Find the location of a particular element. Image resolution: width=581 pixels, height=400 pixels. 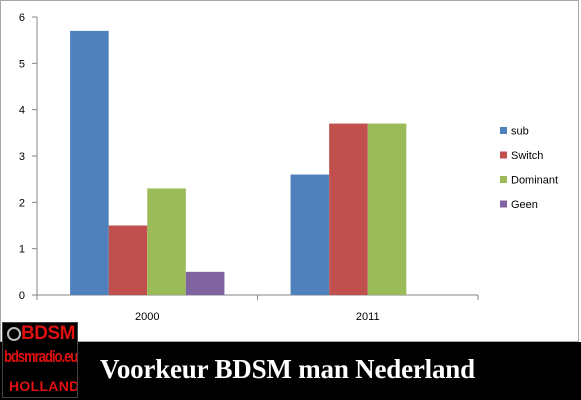

logo-region: HOLLAND is located at coordinates (43, 386).